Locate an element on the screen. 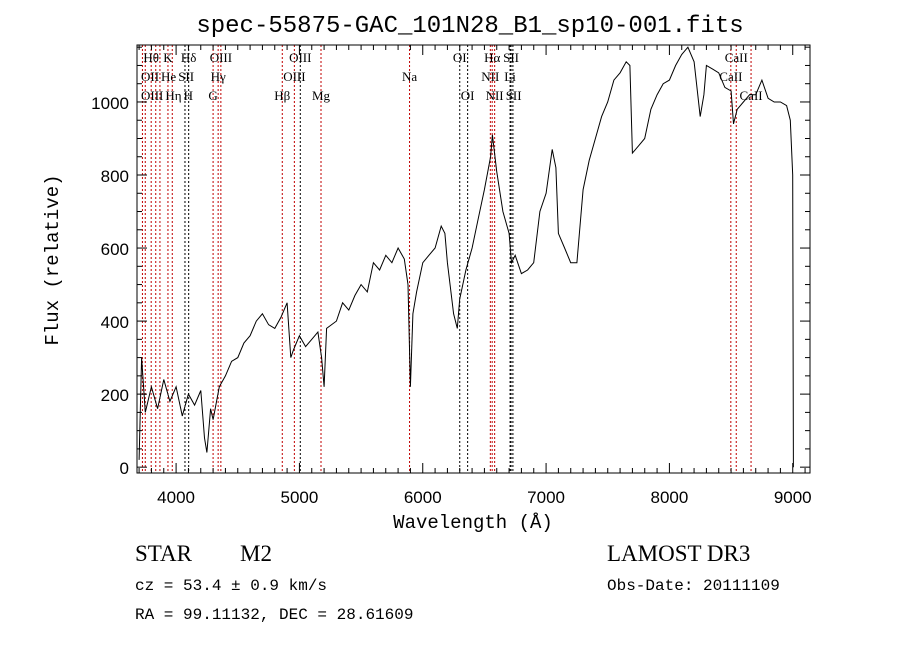 Image resolution: width=900 pixels, height=649 pixels. spectral-line-label: Hγ is located at coordinates (218, 76).